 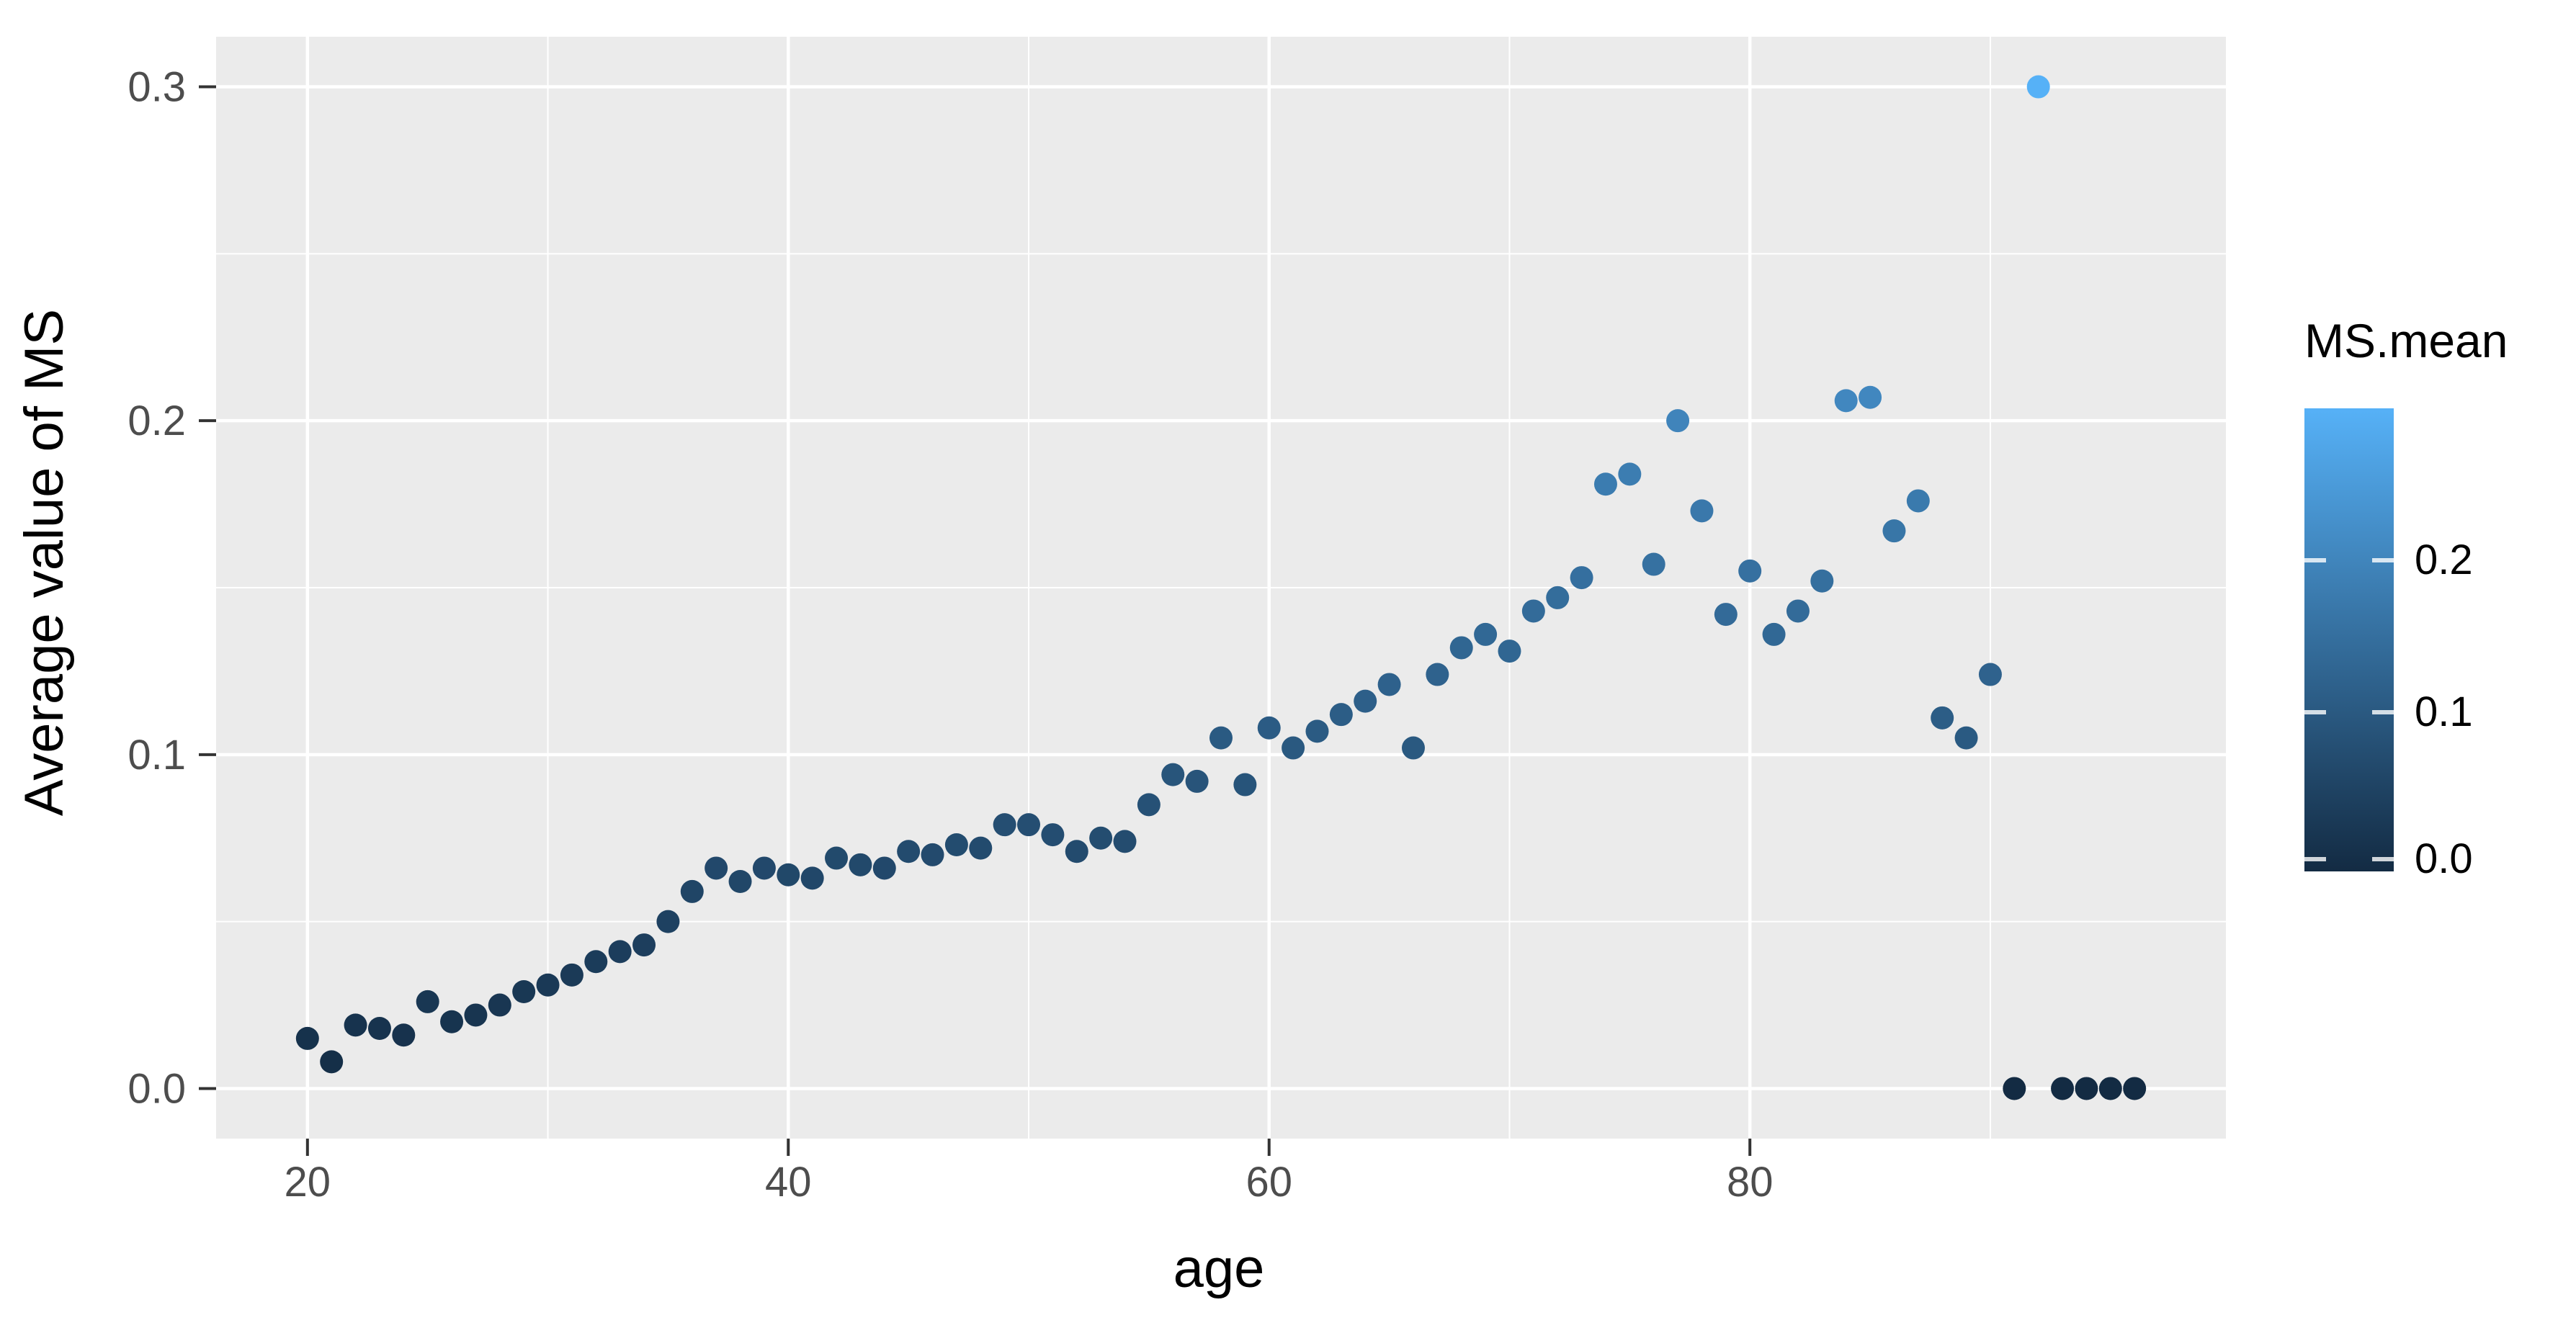 I want to click on x-axis-tick-label: 80, so click(x=1750, y=1182).